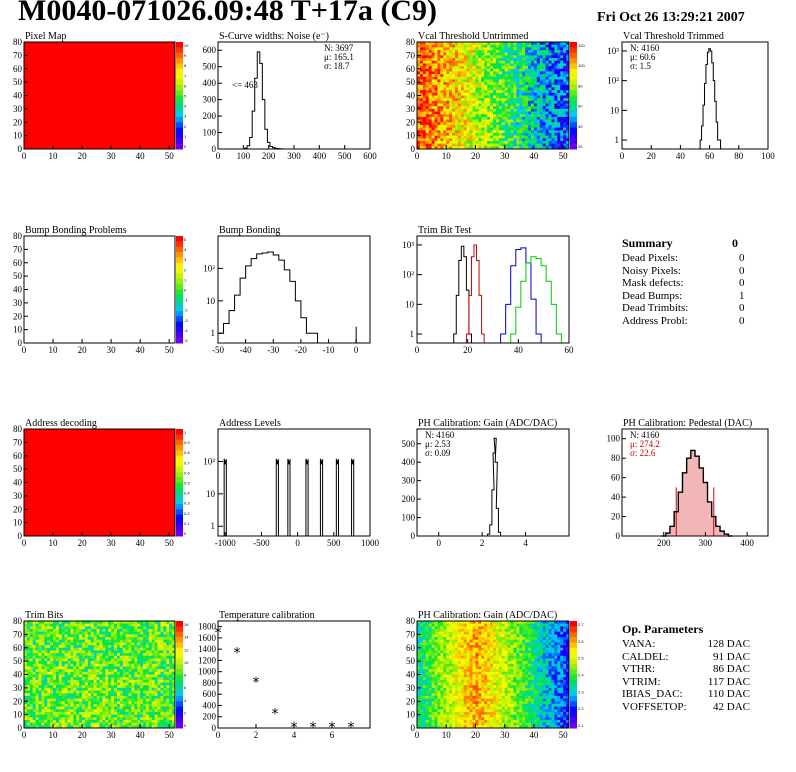 The height and width of the screenshot is (772, 796). What do you see at coordinates (710, 98) in the screenshot?
I see `histogram-line` at bounding box center [710, 98].